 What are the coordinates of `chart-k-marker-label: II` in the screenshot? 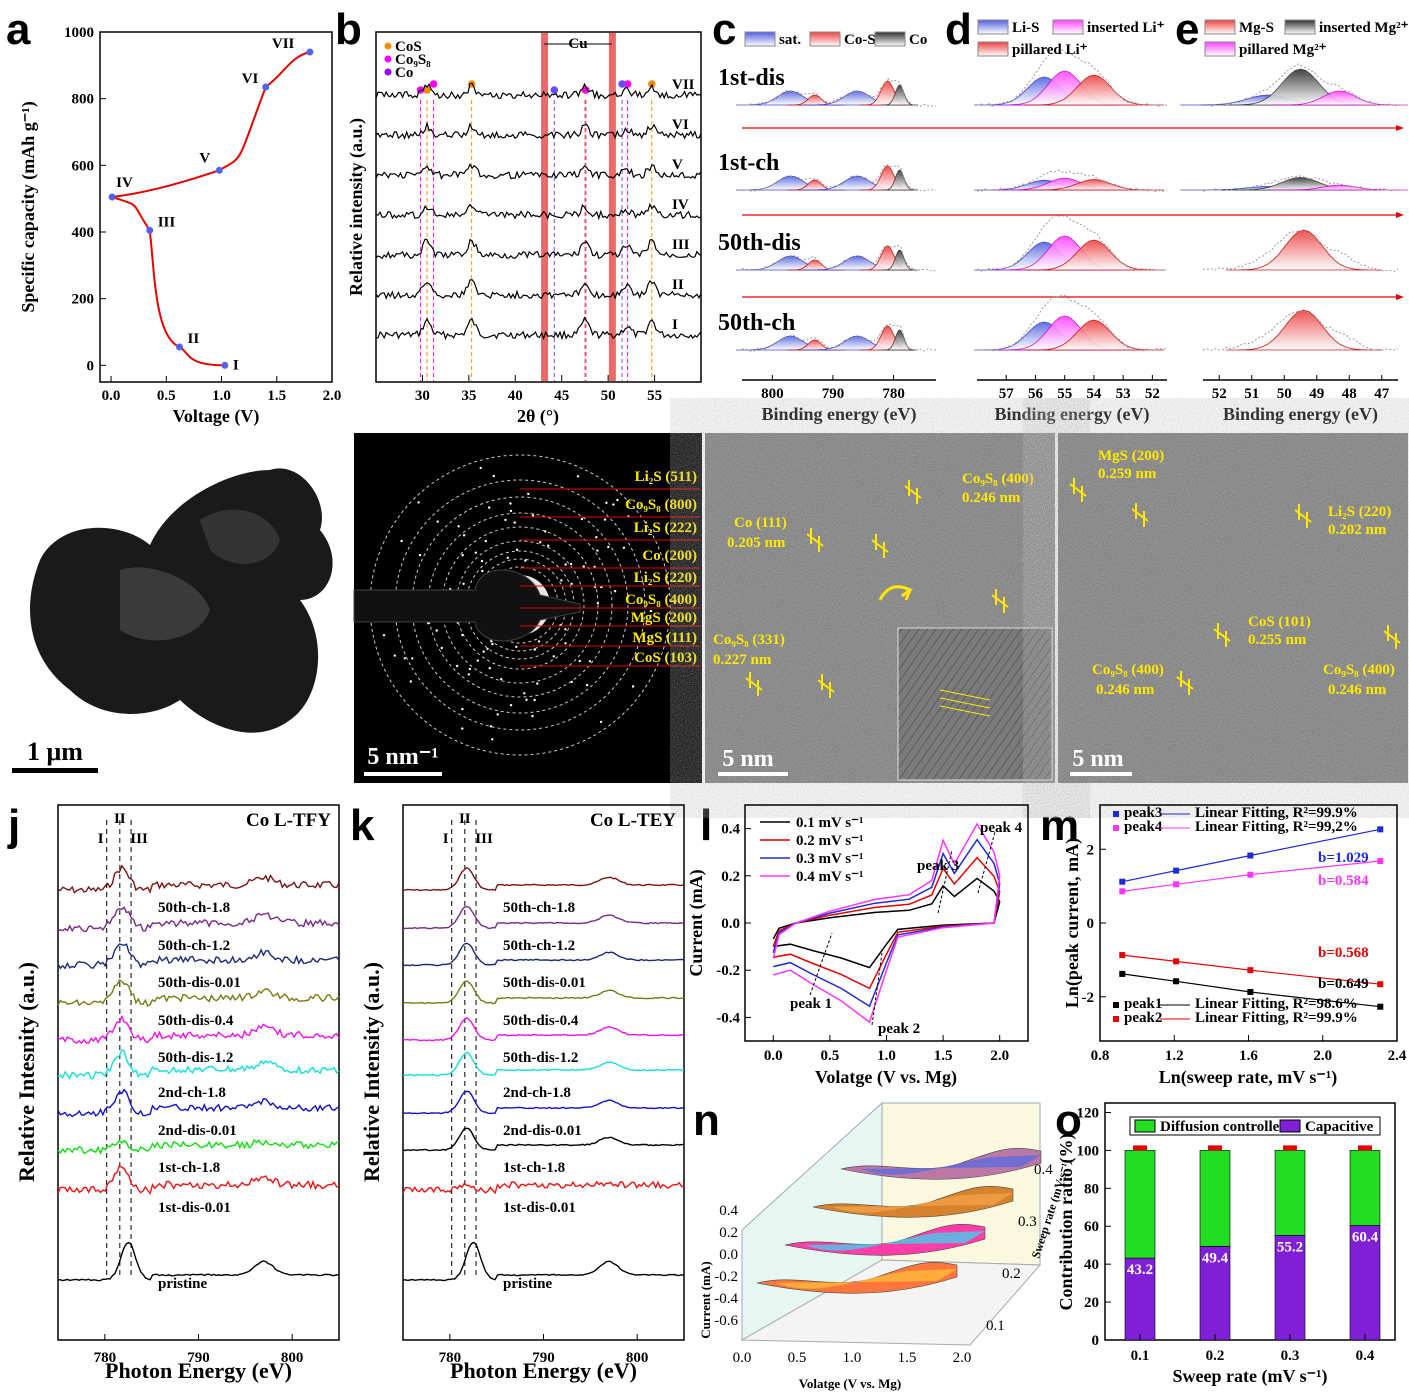 It's located at (465, 819).